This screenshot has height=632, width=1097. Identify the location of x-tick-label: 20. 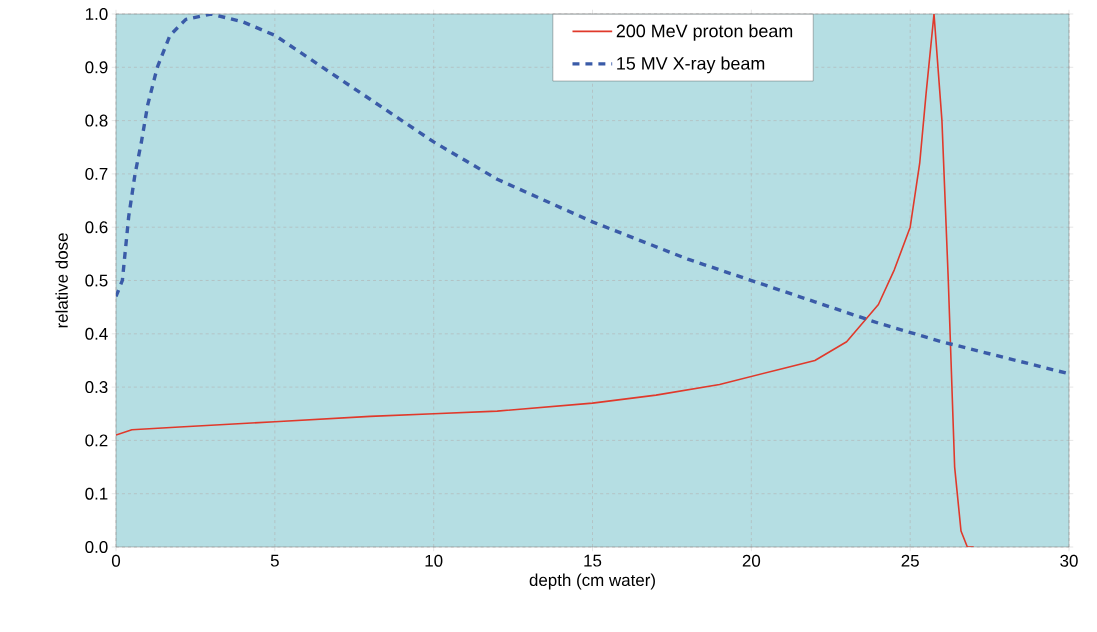
(751, 560).